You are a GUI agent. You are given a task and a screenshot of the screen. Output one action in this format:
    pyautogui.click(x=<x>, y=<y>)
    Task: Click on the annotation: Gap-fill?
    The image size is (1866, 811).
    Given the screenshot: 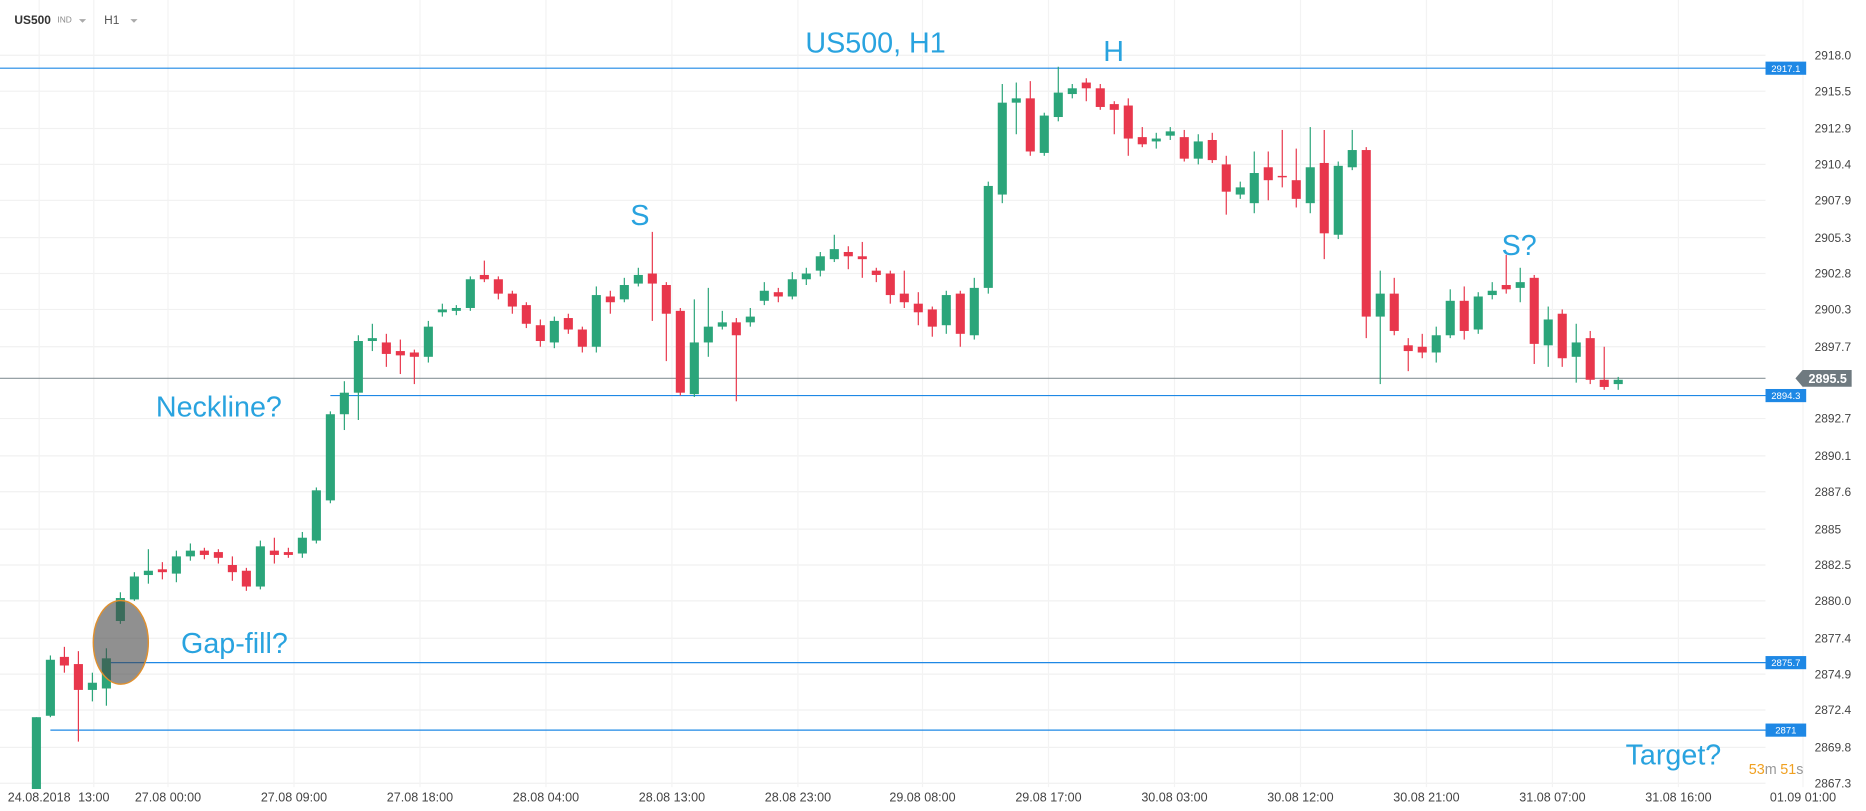 What is the action you would take?
    pyautogui.click(x=234, y=644)
    